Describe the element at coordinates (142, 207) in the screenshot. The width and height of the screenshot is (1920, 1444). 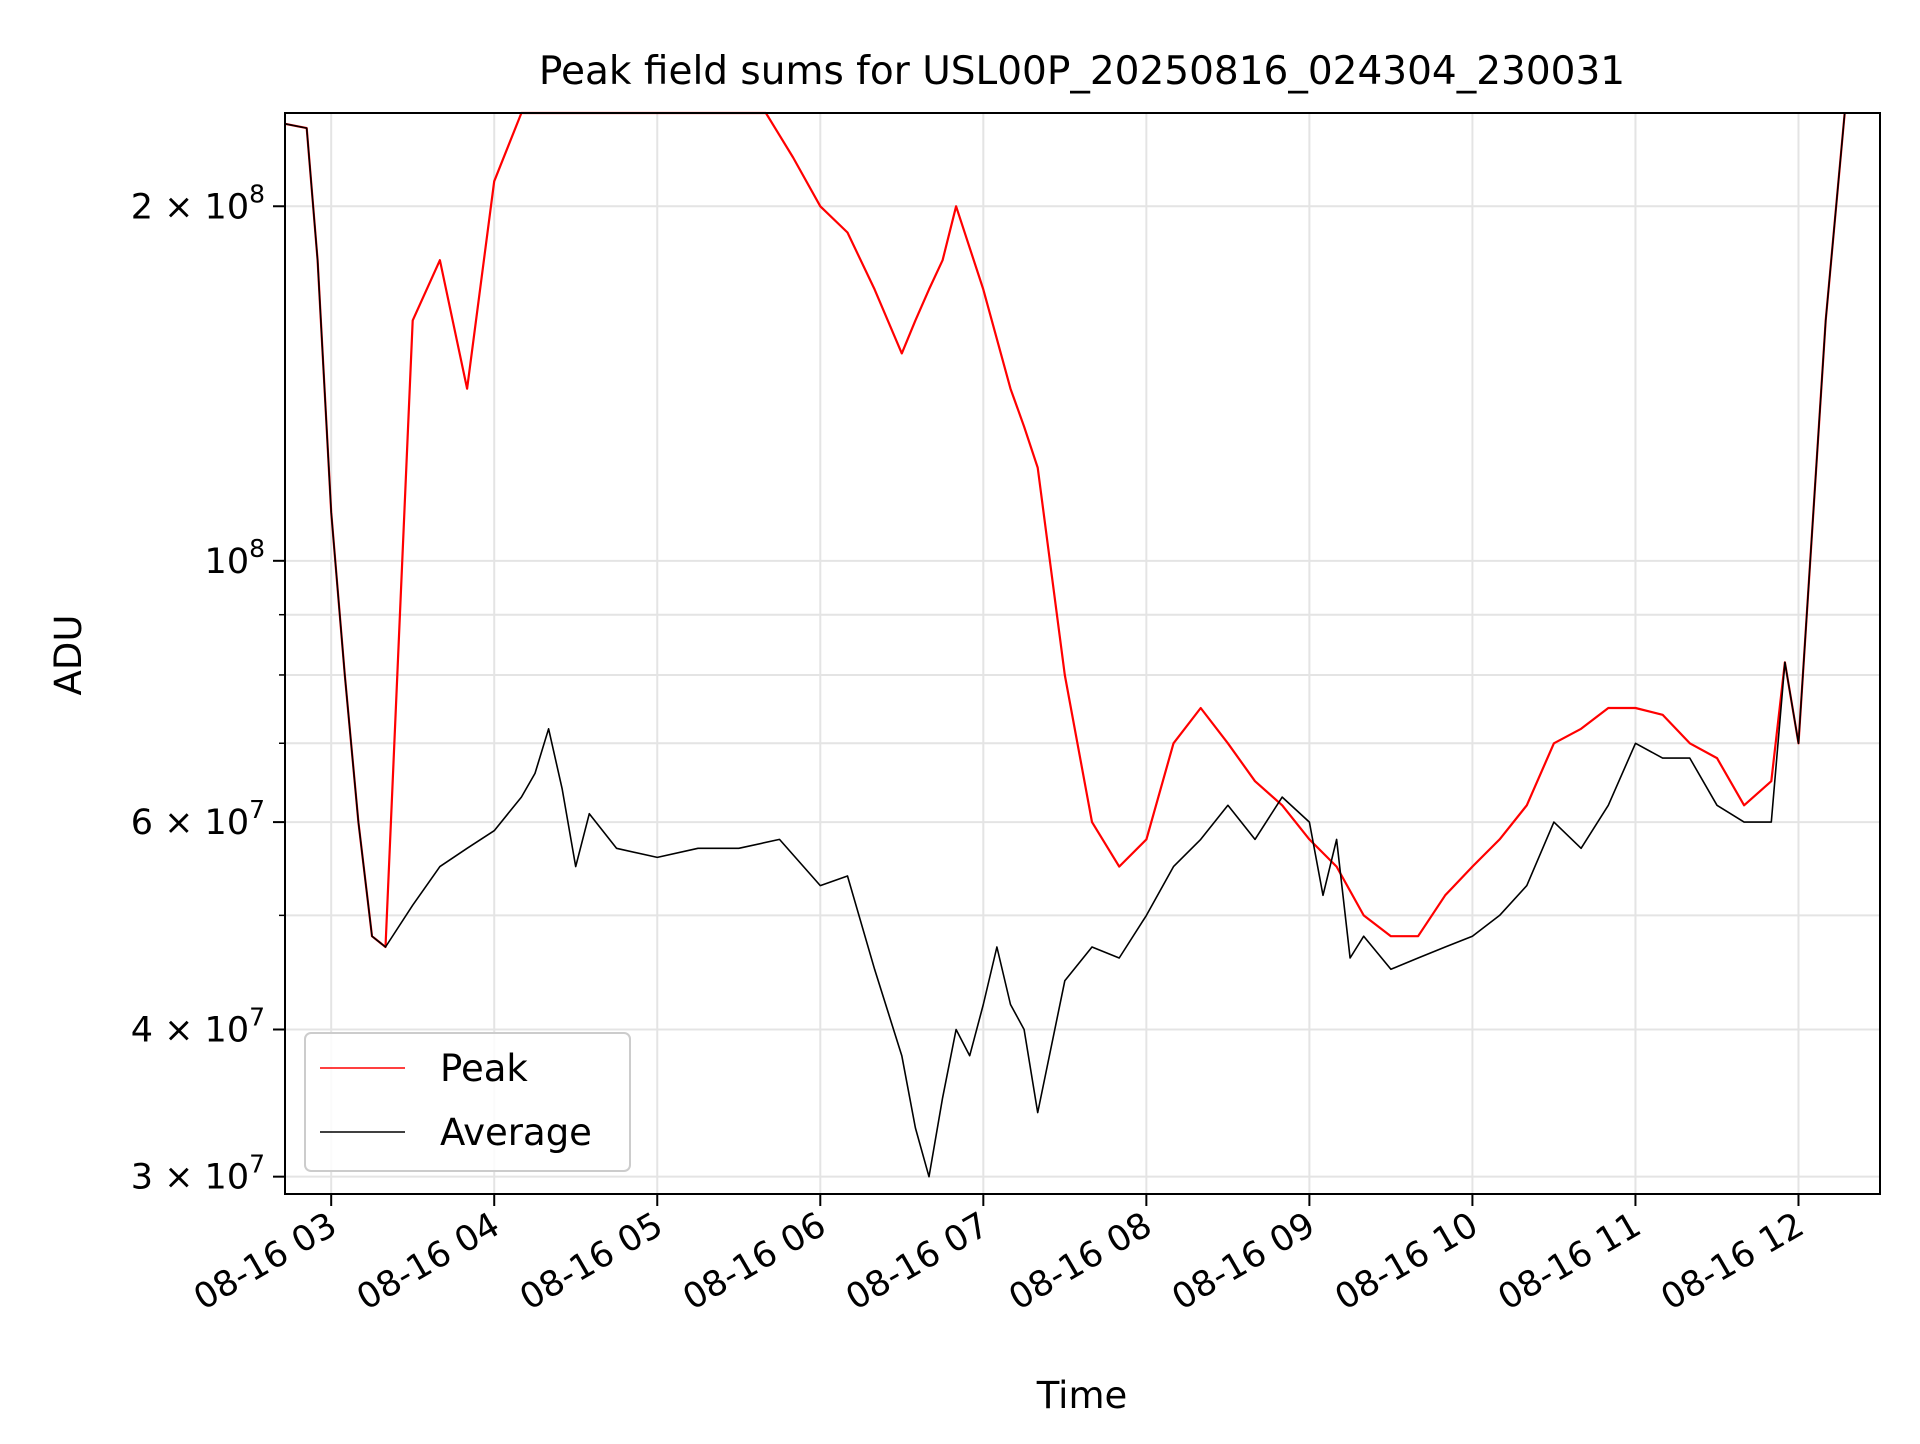
I see `y-tick-mantissa: 2` at that location.